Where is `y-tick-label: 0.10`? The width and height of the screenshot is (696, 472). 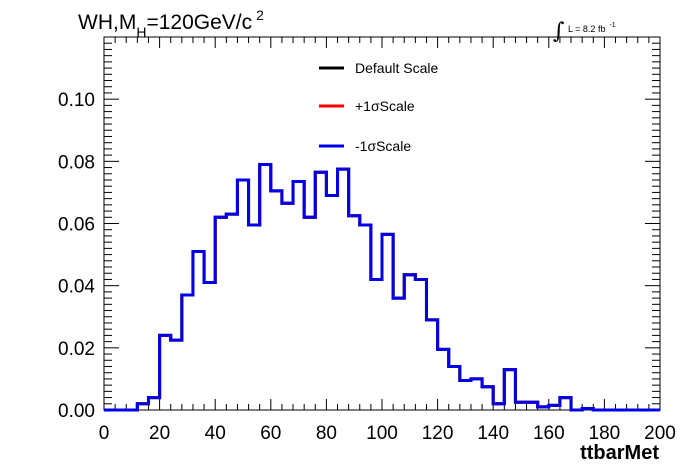
y-tick-label: 0.10 is located at coordinates (76, 100).